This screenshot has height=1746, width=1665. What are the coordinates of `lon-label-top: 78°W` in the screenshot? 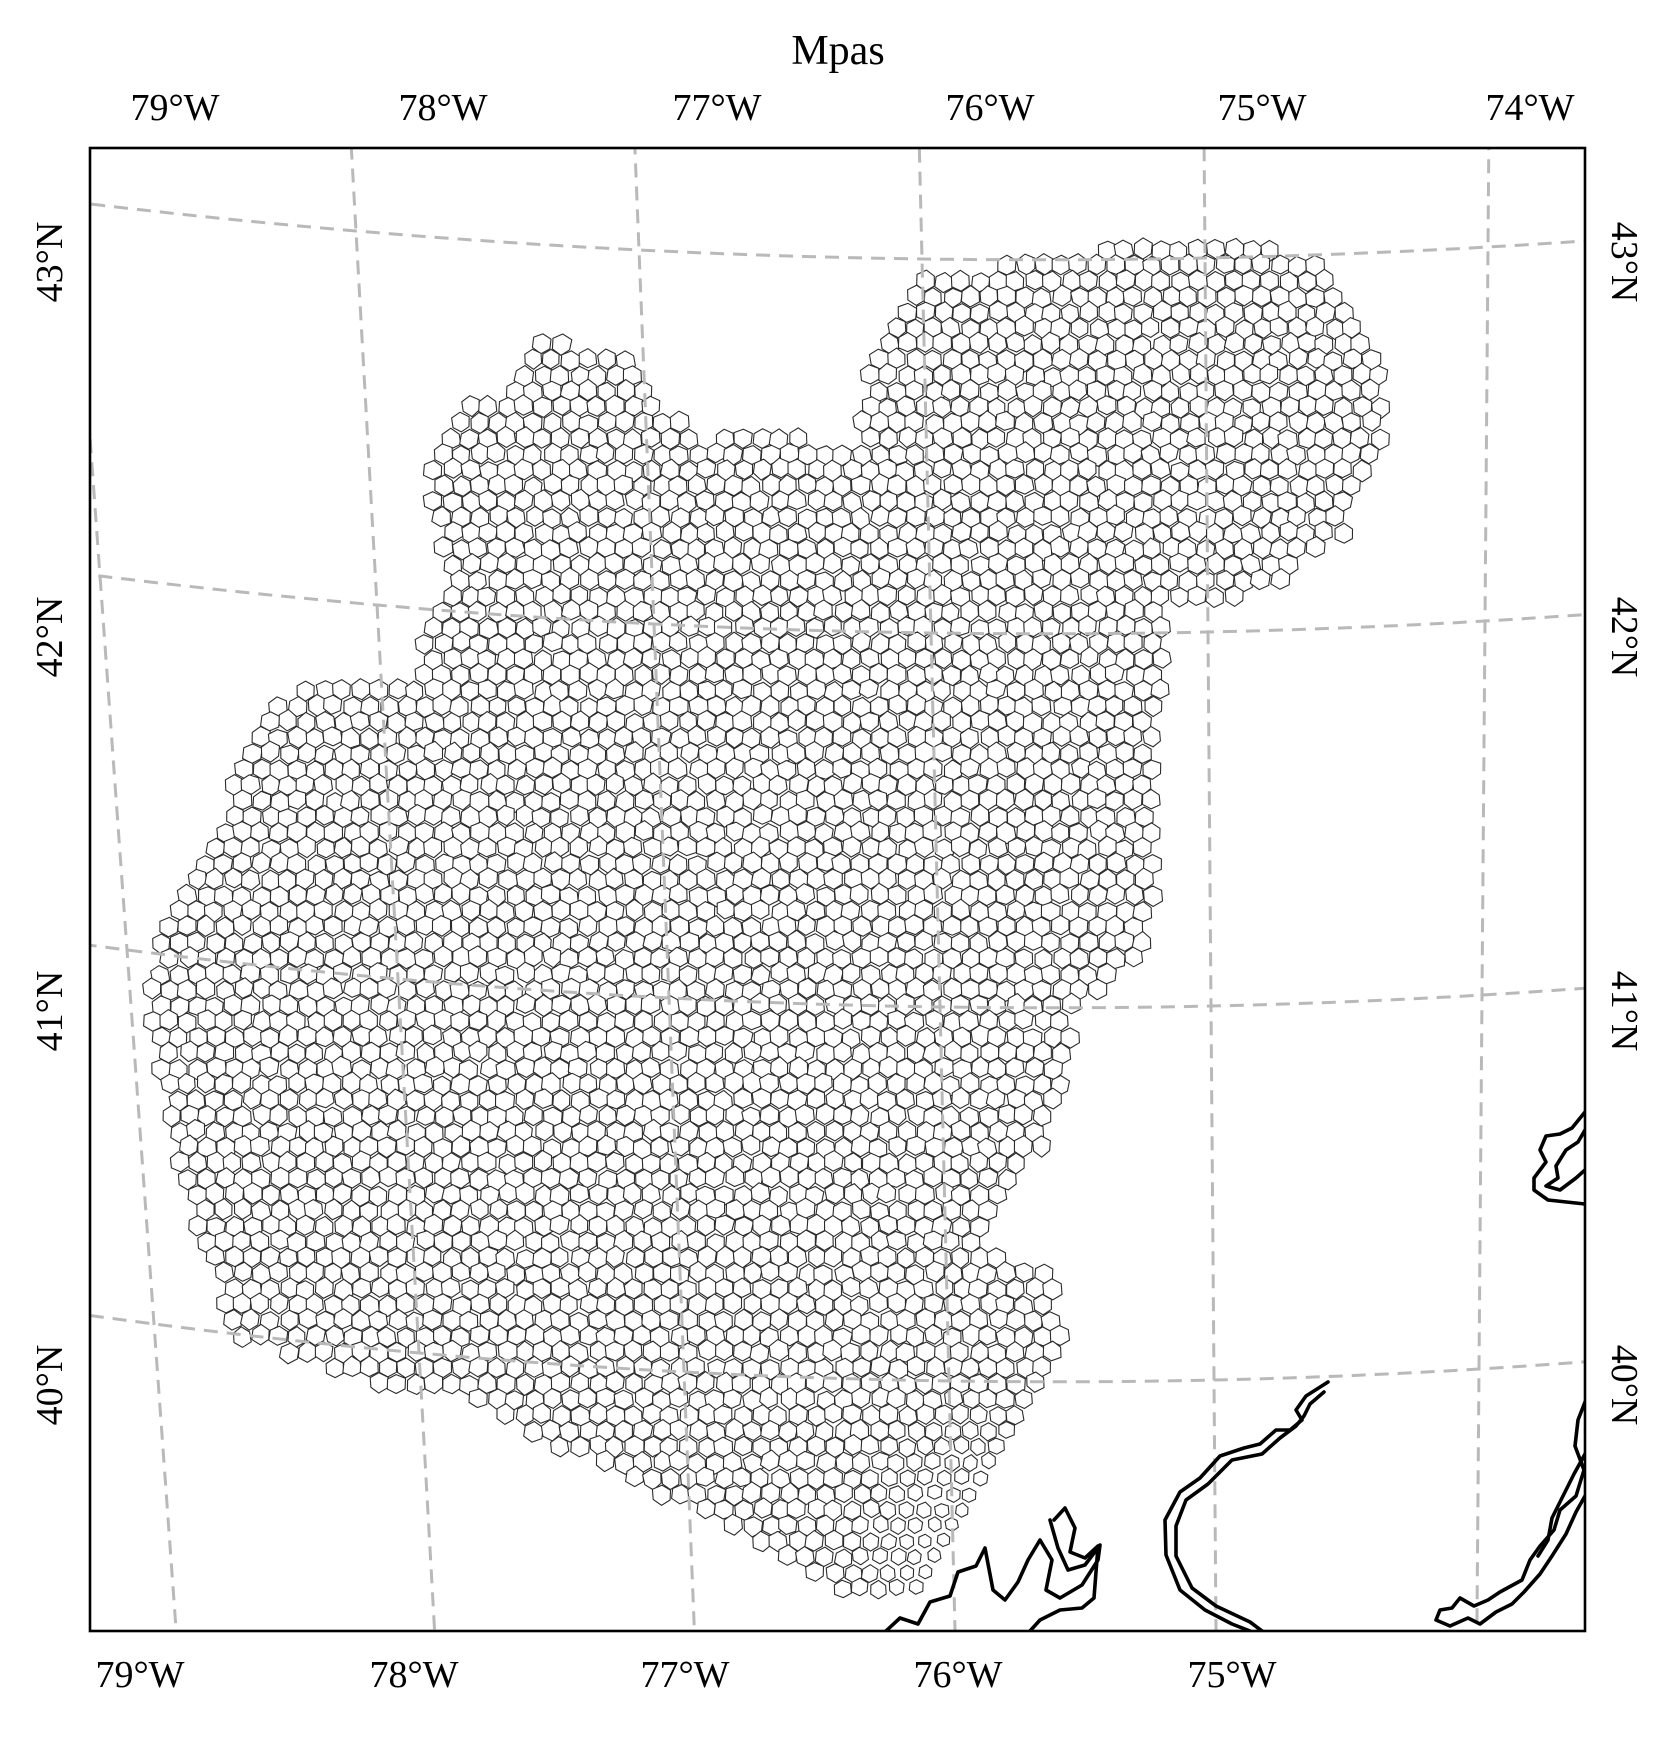 It's located at (442, 108).